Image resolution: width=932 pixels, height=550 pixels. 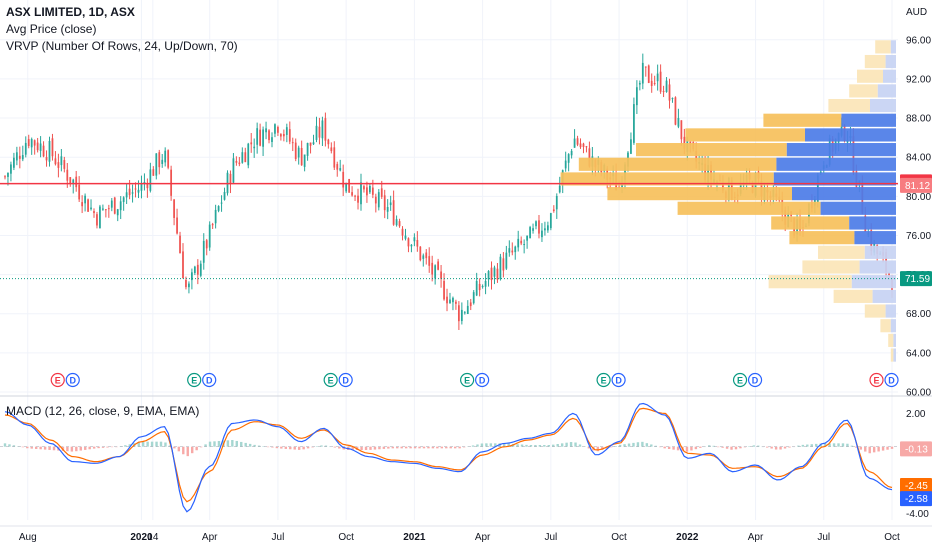 I want to click on event-icon-letter: E, so click(x=331, y=381).